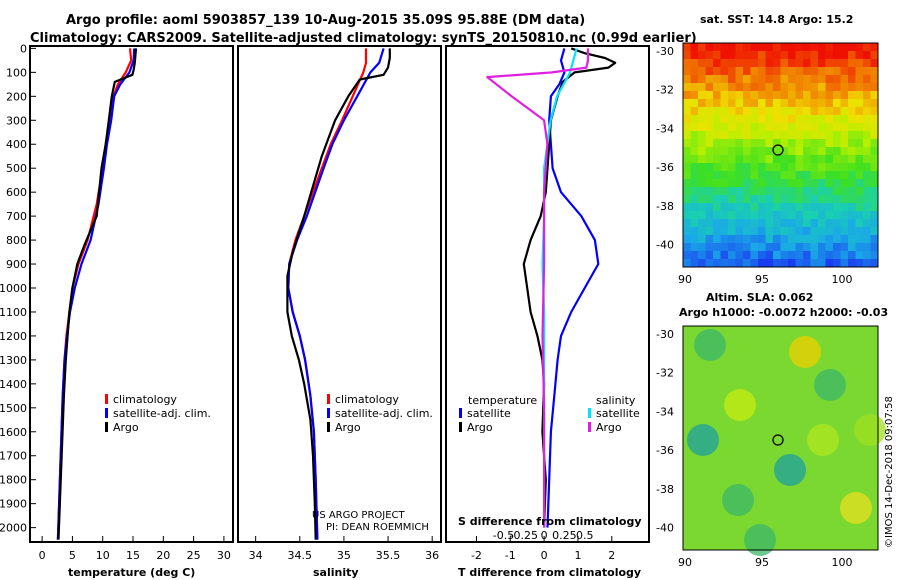  Describe the element at coordinates (538, 288) in the screenshot. I see `s-diff-argo-line` at that location.